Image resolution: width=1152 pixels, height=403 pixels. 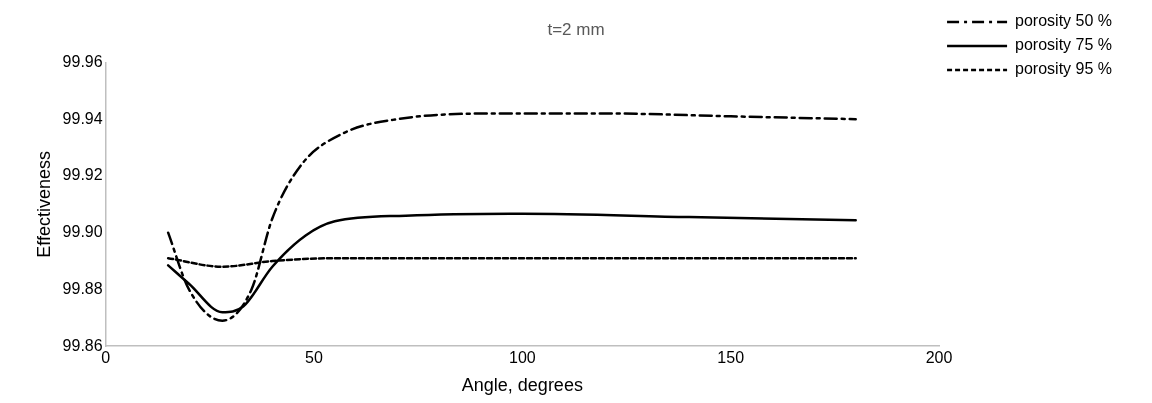 What do you see at coordinates (314, 358) in the screenshot?
I see `x-tick-label: 50` at bounding box center [314, 358].